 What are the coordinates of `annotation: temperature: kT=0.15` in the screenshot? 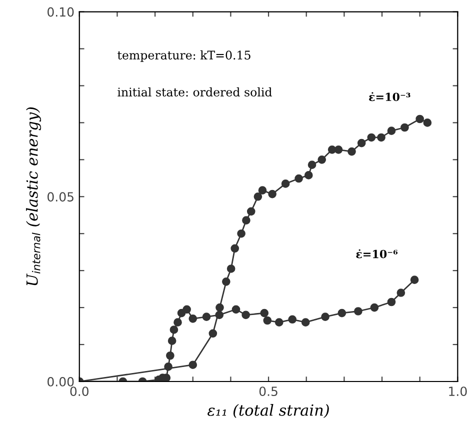 It's located at (184, 56).